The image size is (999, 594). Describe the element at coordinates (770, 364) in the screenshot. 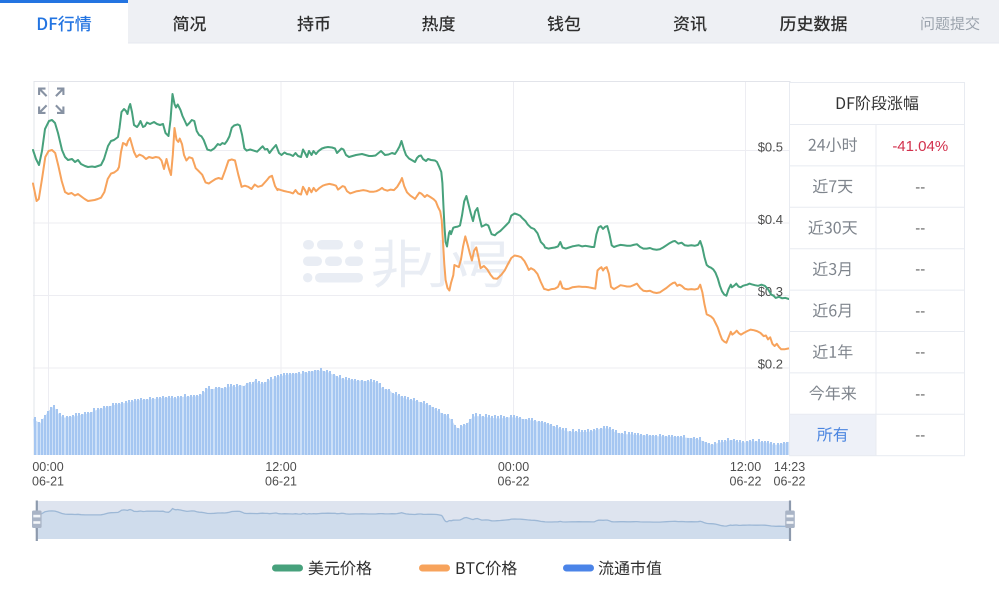

I see `svg-text: $0.2` at that location.